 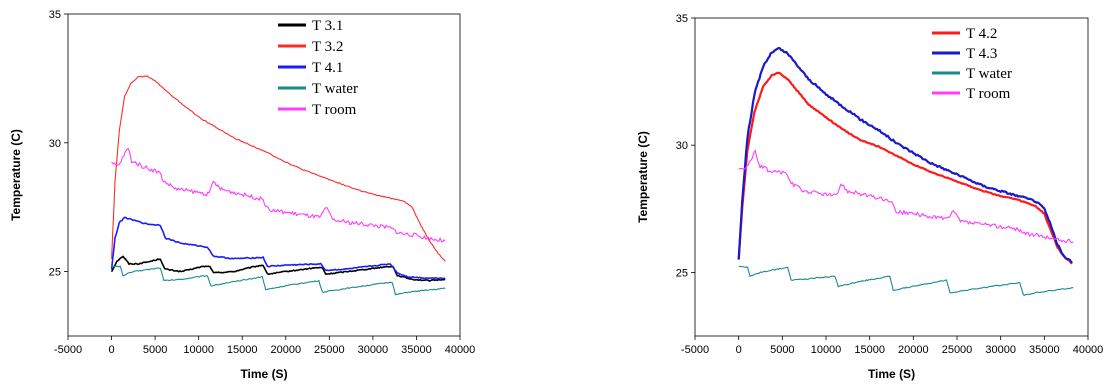 What do you see at coordinates (972, 64) in the screenshot?
I see `legend: T 4.2 T 4.3 T water T room` at bounding box center [972, 64].